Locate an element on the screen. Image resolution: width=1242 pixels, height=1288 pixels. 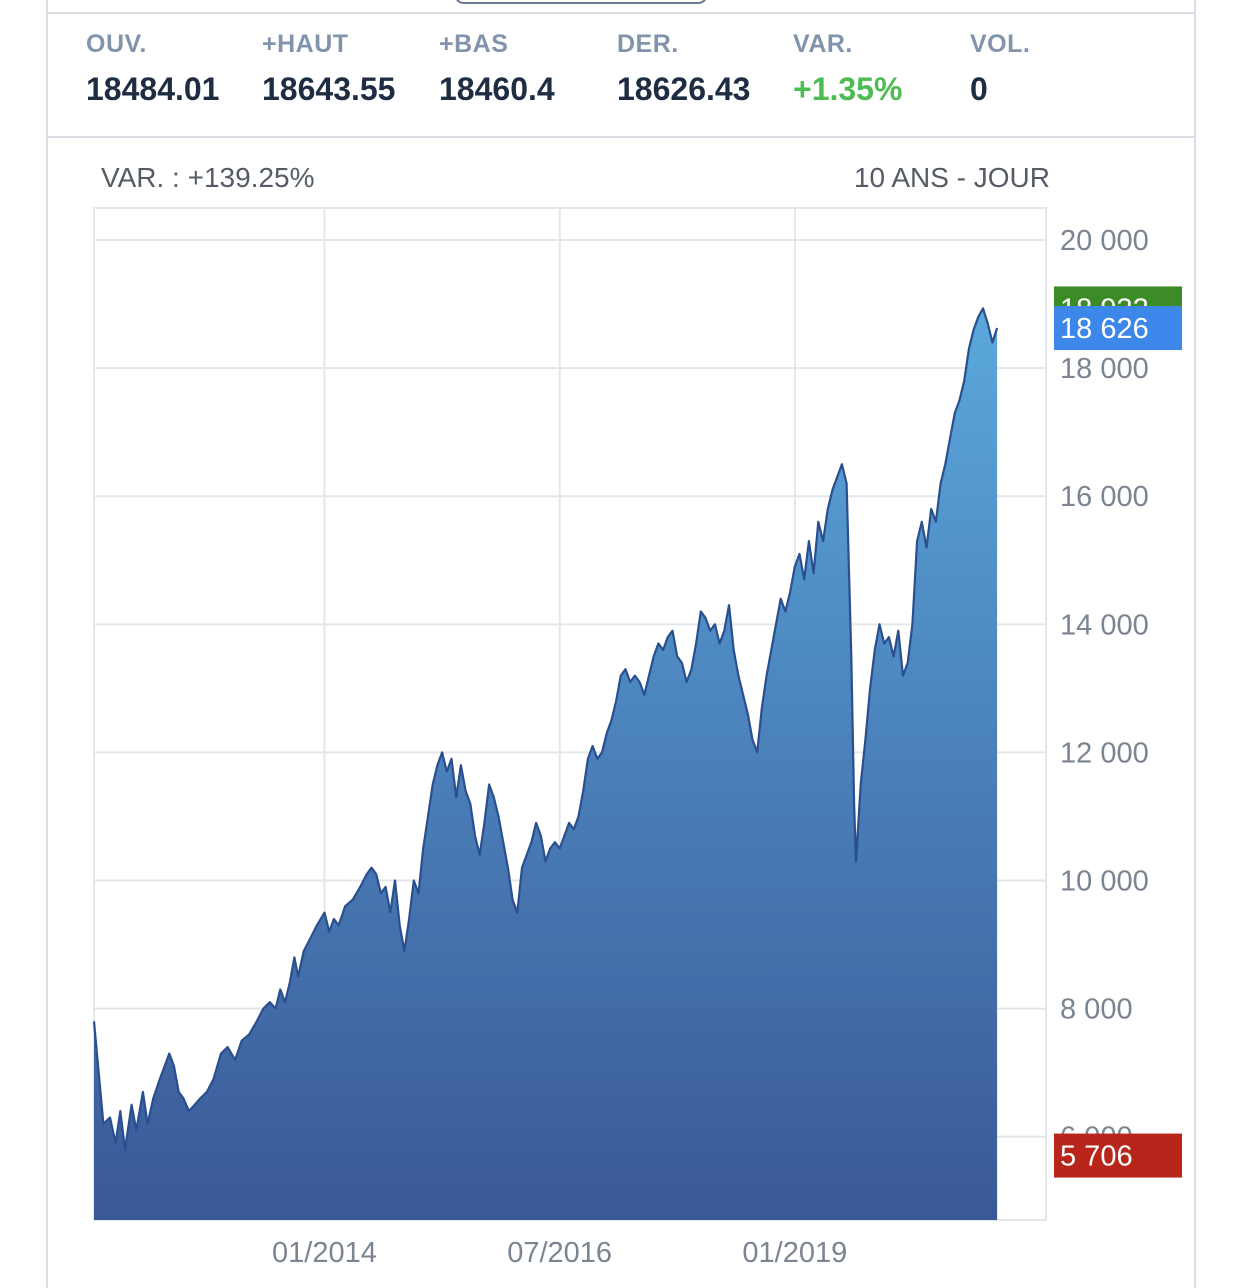
y-tick-label: 14 000 is located at coordinates (1104, 625).